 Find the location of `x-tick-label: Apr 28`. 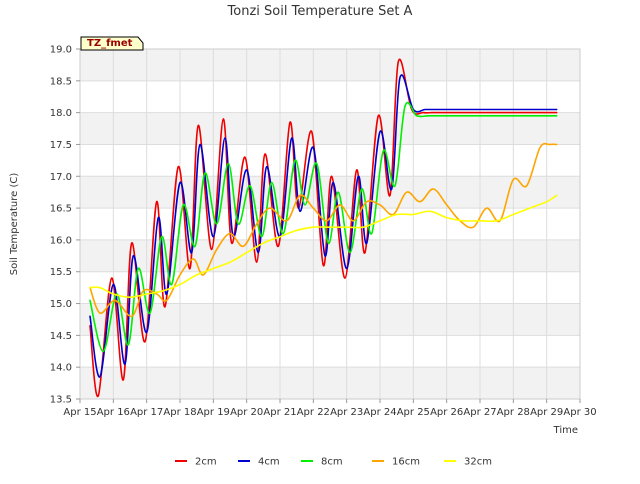

x-tick-label: Apr 28 is located at coordinates (513, 412).